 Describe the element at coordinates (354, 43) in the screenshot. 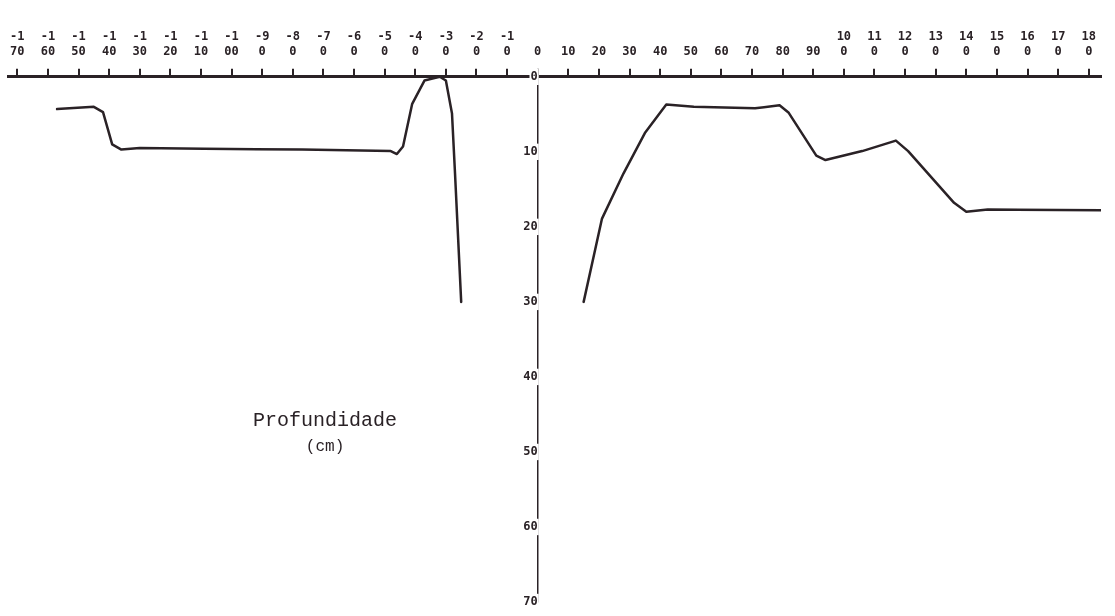

I see `x-tick-label: -6 0` at that location.